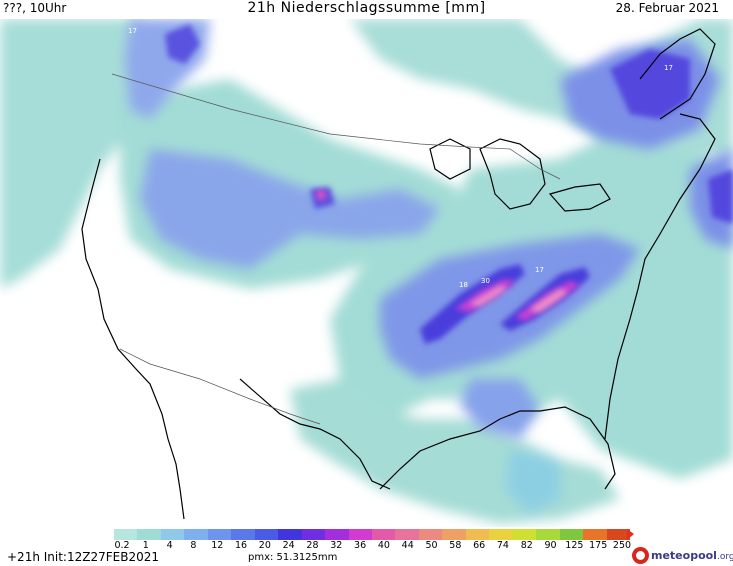 Image resolution: width=733 pixels, height=566 pixels. I want to click on color-scale-tick: 90, so click(550, 545).